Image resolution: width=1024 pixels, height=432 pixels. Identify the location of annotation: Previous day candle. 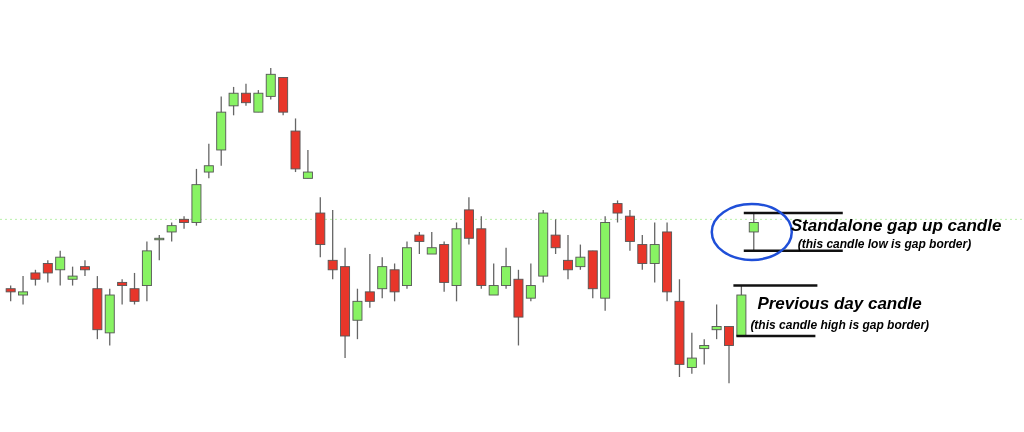
(839, 303).